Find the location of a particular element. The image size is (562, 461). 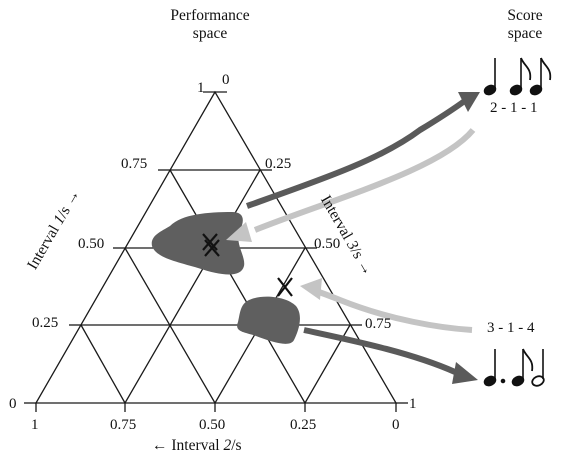

tick-left-0: 0 is located at coordinates (13, 404).